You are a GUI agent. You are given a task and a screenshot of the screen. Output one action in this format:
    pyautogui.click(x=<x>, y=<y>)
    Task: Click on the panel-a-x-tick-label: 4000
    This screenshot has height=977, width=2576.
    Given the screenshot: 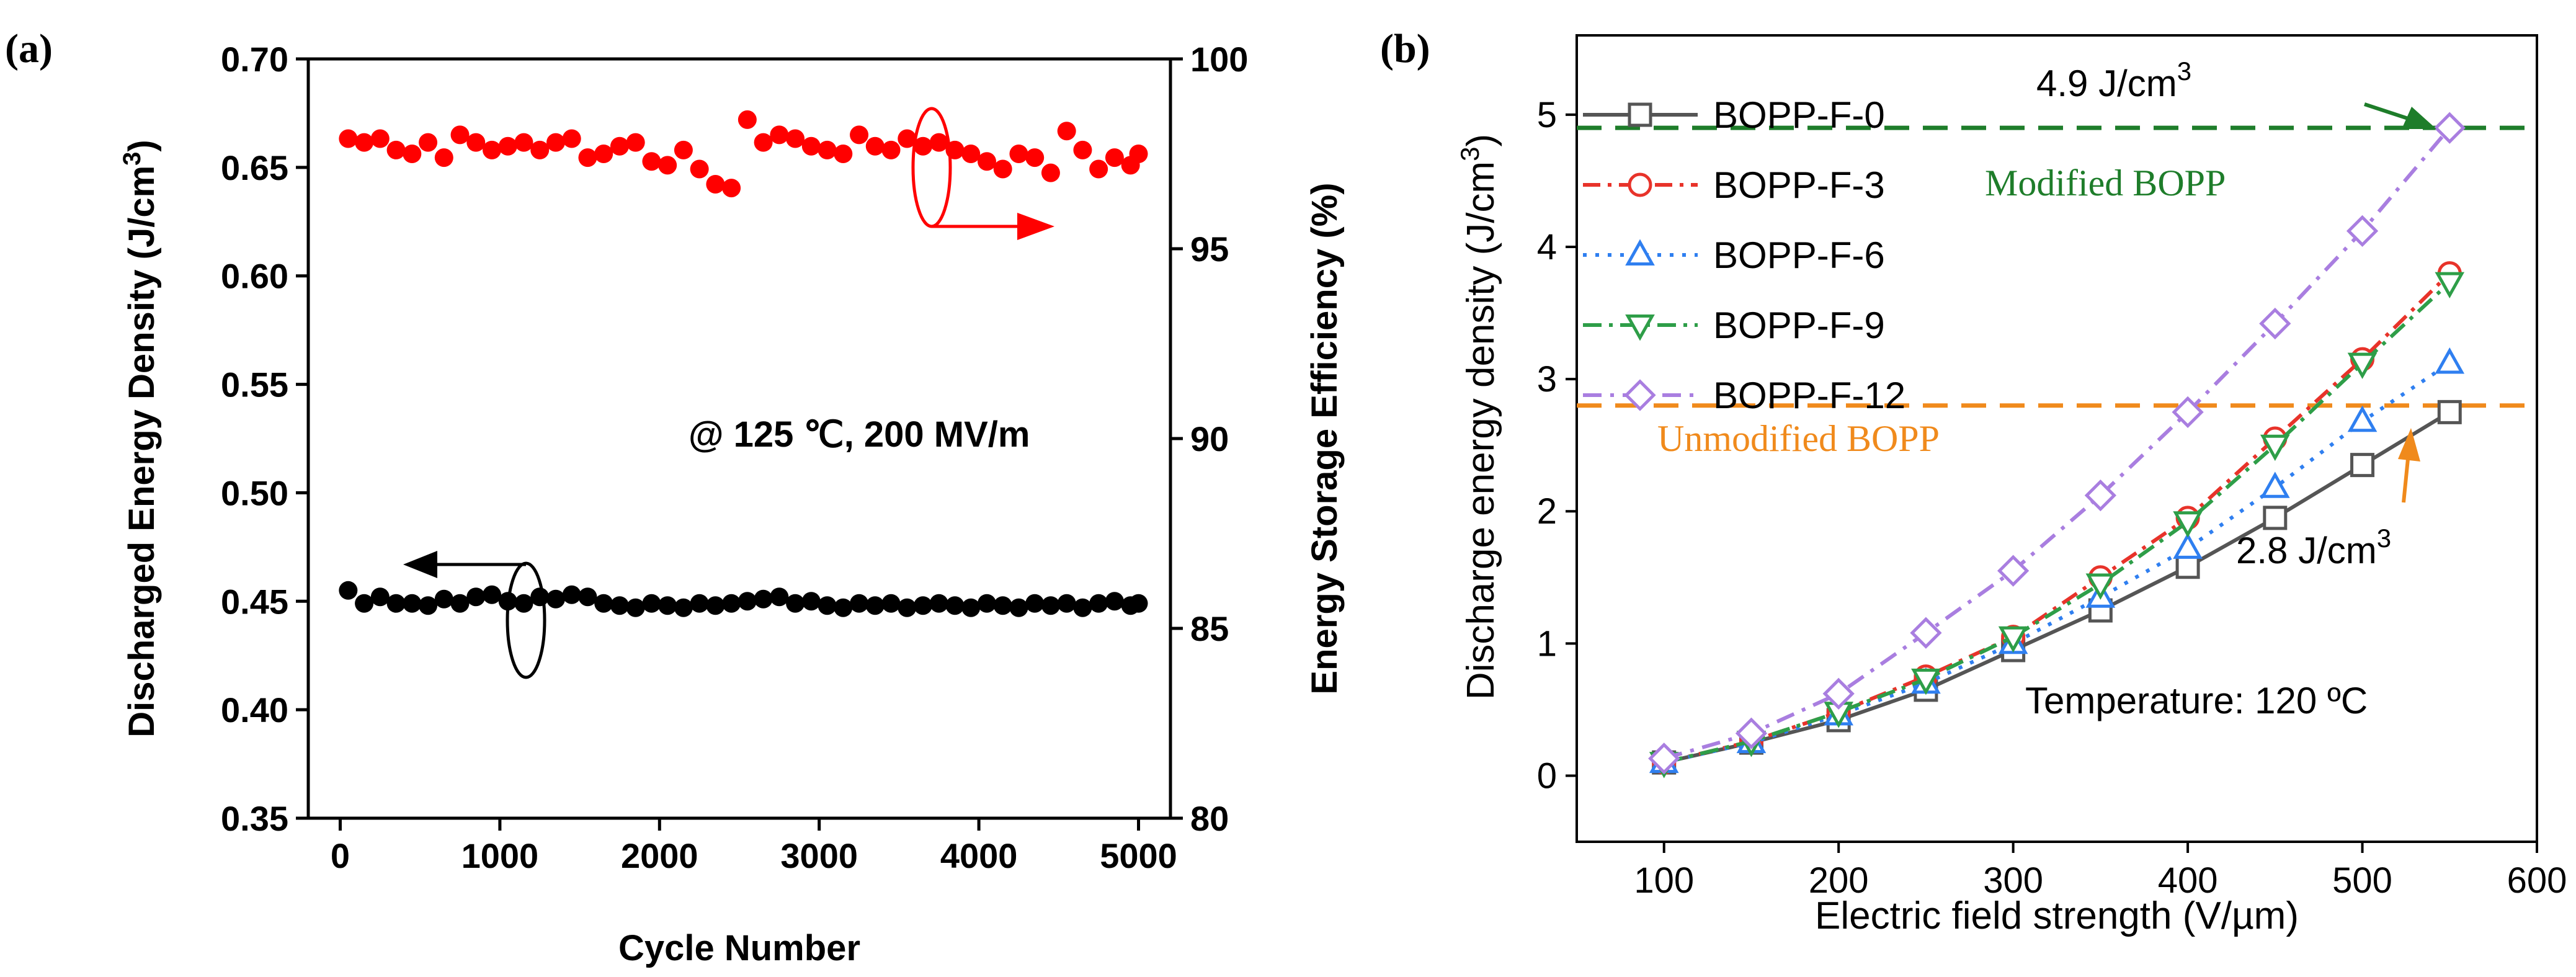 What is the action you would take?
    pyautogui.click(x=979, y=855)
    